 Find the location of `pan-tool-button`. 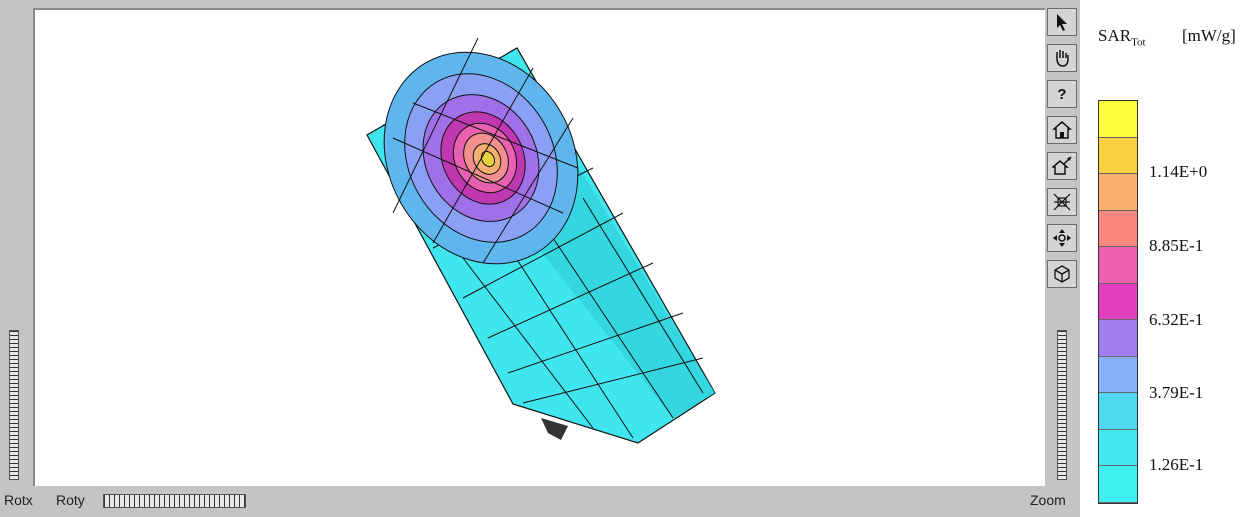

pan-tool-button is located at coordinates (1062, 58).